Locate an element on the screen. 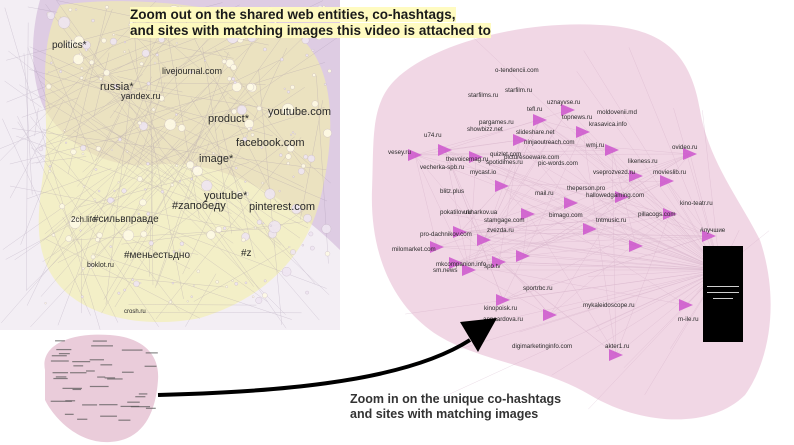  zoom-node-label: #лучшие is located at coordinates (713, 230).